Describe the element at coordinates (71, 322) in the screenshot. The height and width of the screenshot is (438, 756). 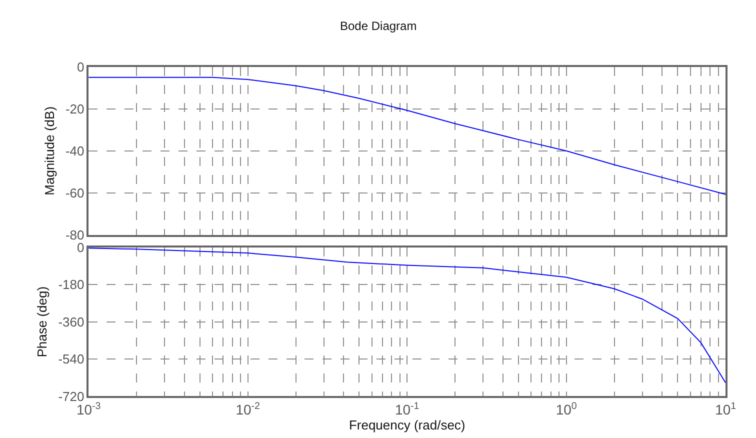
I see `y-tick-label: -360` at that location.